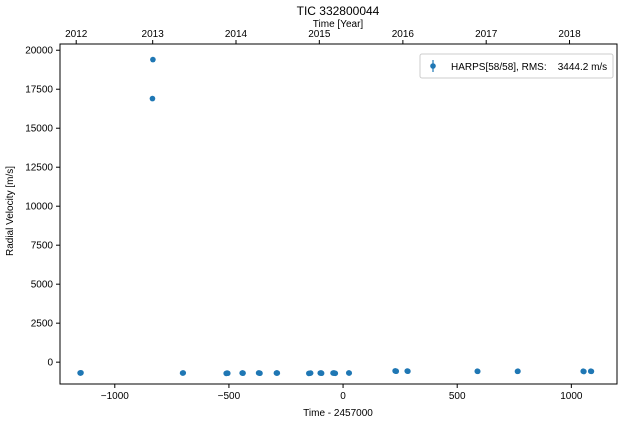 This screenshot has width=624, height=425. Describe the element at coordinates (571, 396) in the screenshot. I see `x-tick-label: 1000` at that location.